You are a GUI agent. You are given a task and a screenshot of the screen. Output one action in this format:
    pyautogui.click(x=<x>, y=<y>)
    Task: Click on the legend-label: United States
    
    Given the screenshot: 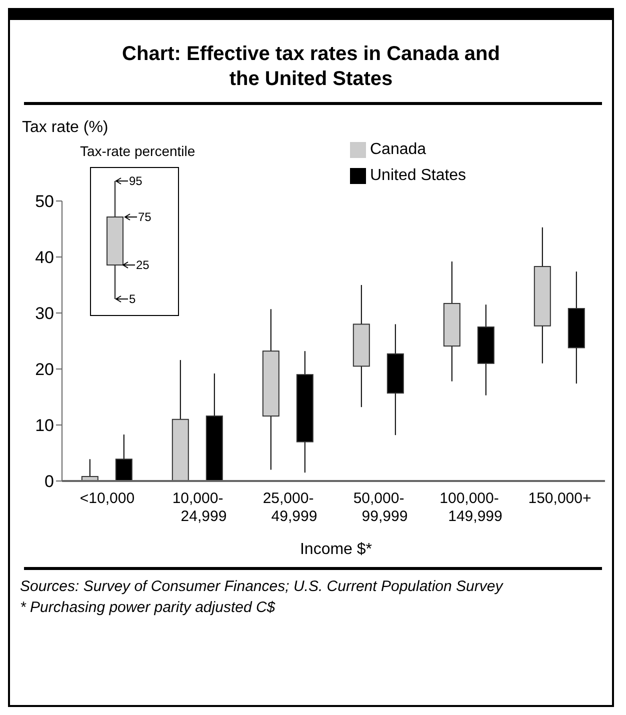 What is the action you would take?
    pyautogui.click(x=418, y=175)
    